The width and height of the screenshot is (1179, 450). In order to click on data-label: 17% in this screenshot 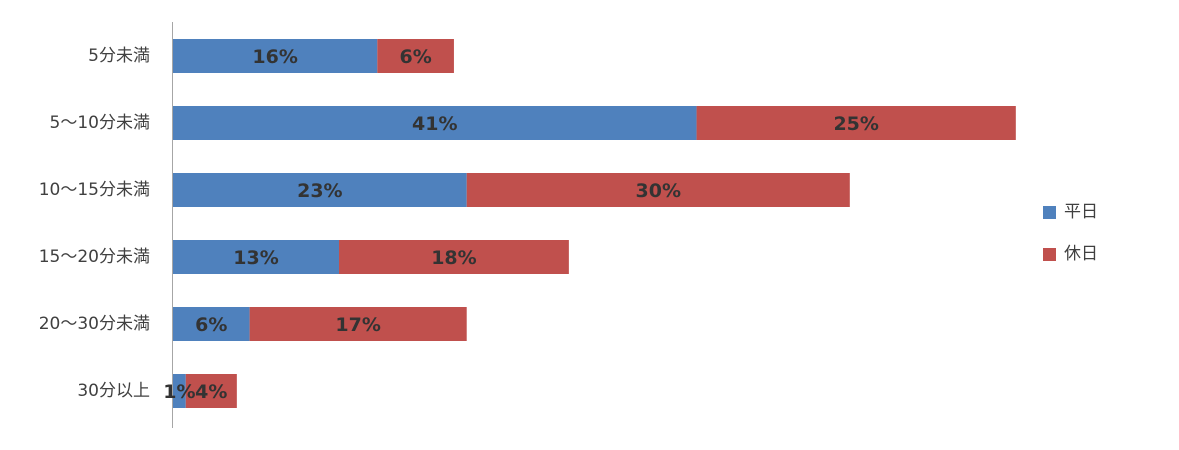, I will do `click(357, 325)`.